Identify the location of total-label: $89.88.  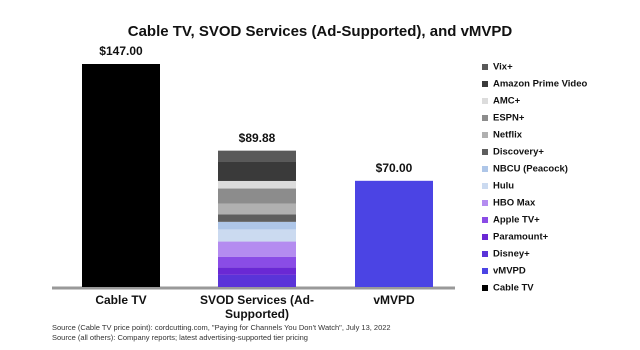
(257, 138).